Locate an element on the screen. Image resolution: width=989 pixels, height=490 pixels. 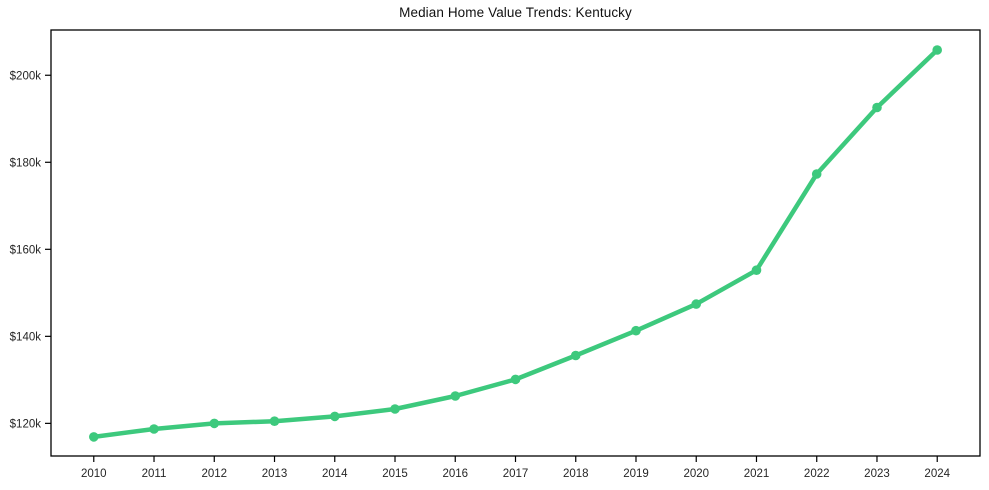
x-tick-label: 2017 is located at coordinates (516, 474).